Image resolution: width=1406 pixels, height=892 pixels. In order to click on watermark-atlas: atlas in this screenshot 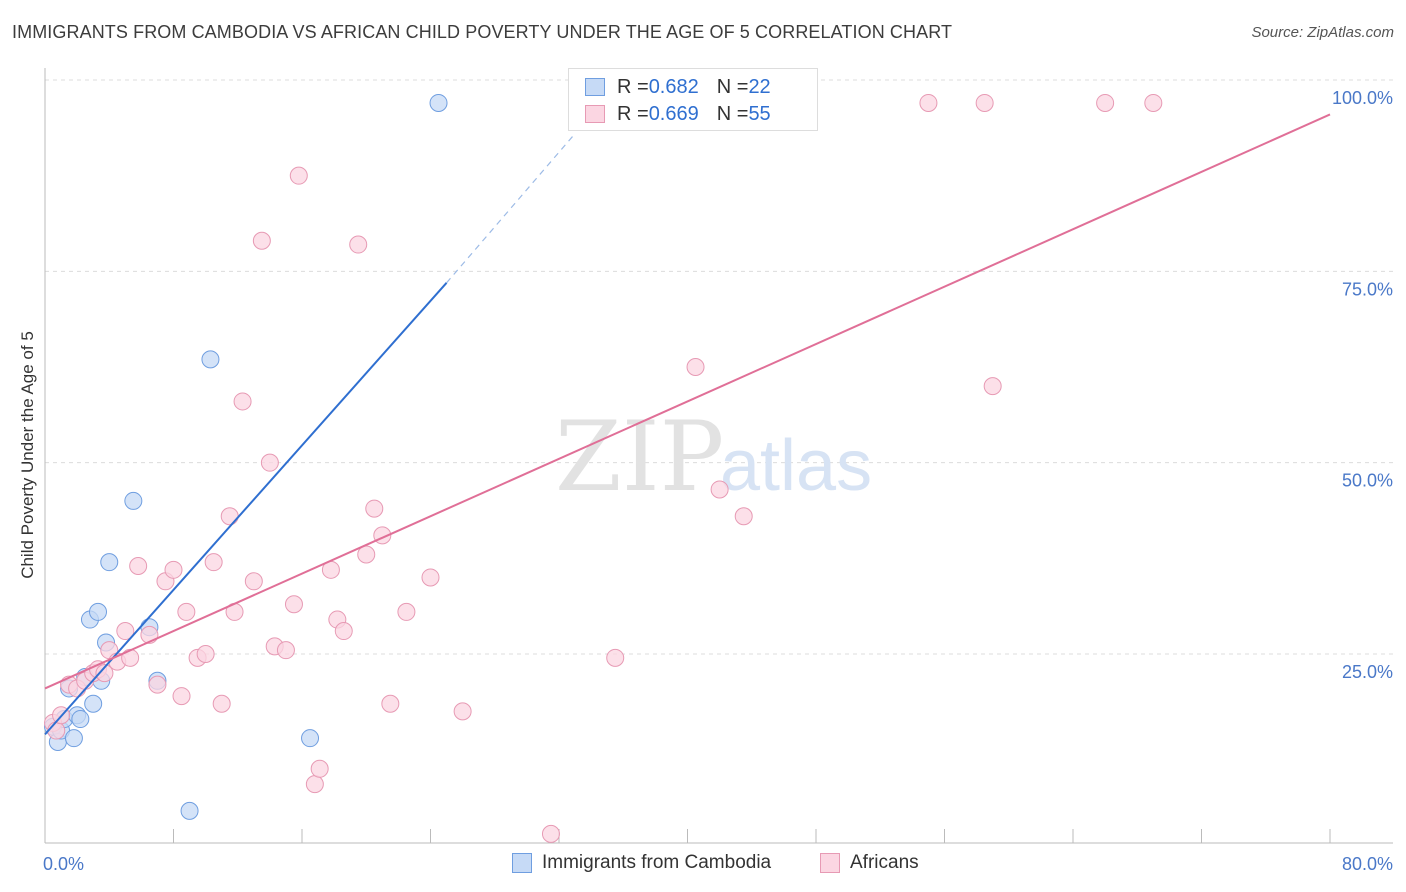, I will do `click(796, 466)`.